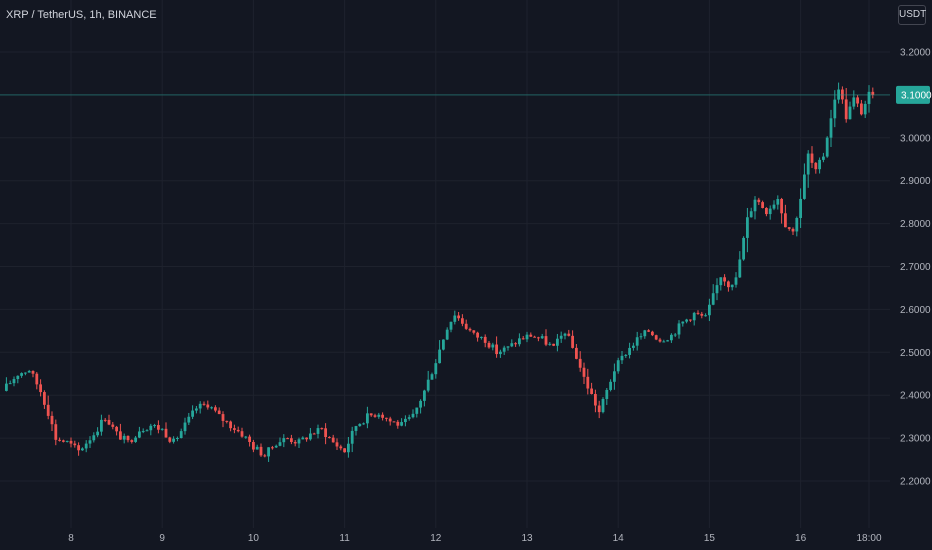 Image resolution: width=932 pixels, height=550 pixels. What do you see at coordinates (912, 15) in the screenshot?
I see `currency-button: USDT` at bounding box center [912, 15].